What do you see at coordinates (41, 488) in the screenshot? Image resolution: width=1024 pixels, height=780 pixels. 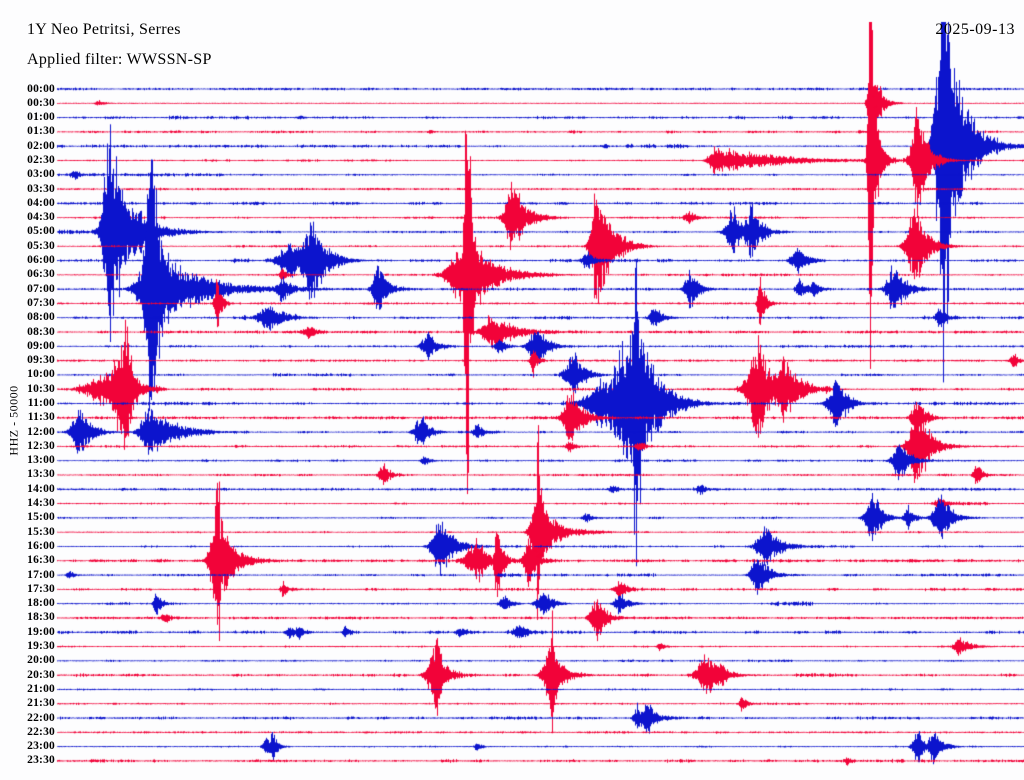 I see `time-label: 14:00` at bounding box center [41, 488].